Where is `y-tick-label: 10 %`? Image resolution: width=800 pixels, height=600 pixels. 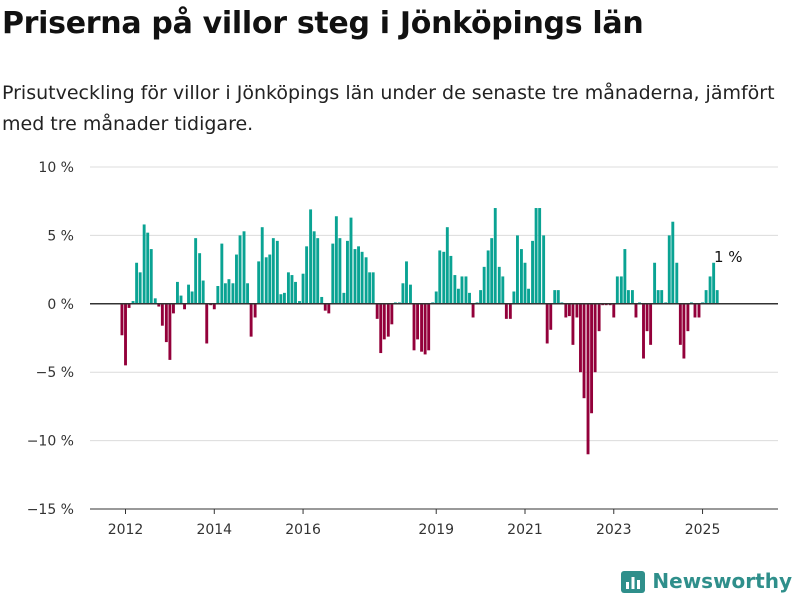 y-tick-label: 10 % is located at coordinates (56, 168).